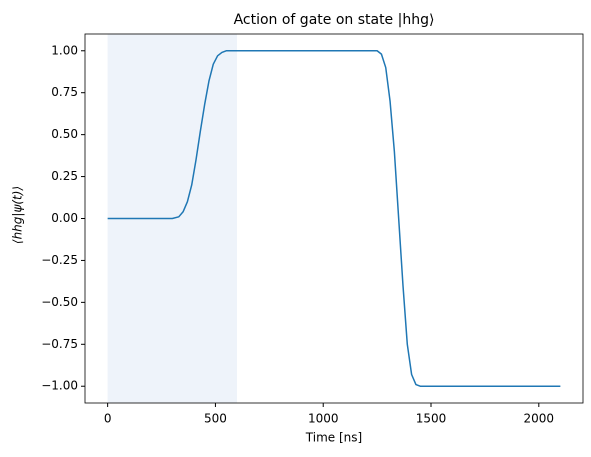 This screenshot has width=591, height=457. I want to click on y-tick-label: 0.25, so click(64, 176).